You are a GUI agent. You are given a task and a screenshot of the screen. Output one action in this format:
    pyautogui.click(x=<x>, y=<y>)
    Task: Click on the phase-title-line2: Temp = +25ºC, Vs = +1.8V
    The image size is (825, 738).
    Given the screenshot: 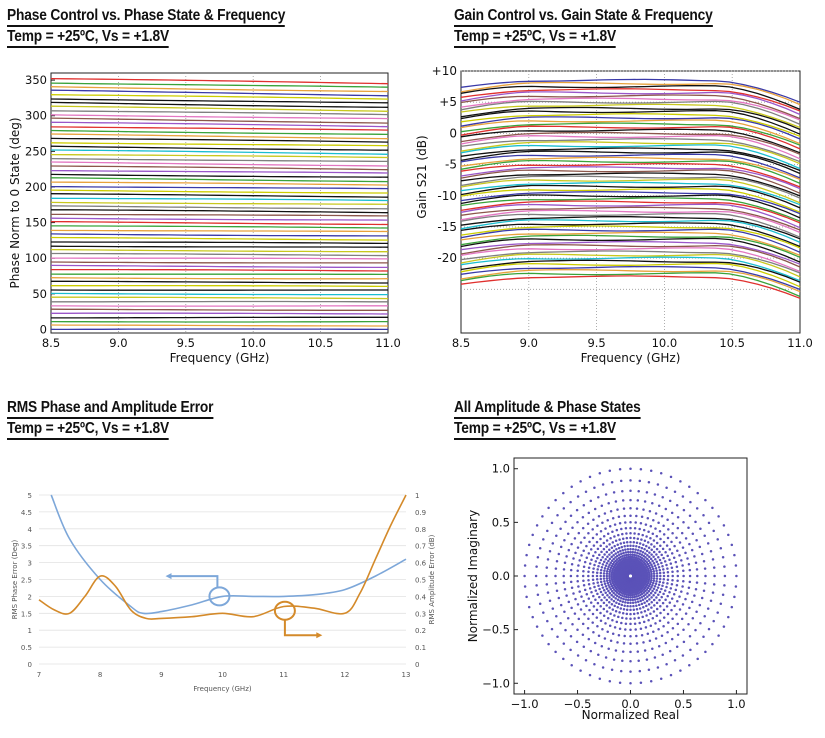 What is the action you would take?
    pyautogui.click(x=88, y=37)
    